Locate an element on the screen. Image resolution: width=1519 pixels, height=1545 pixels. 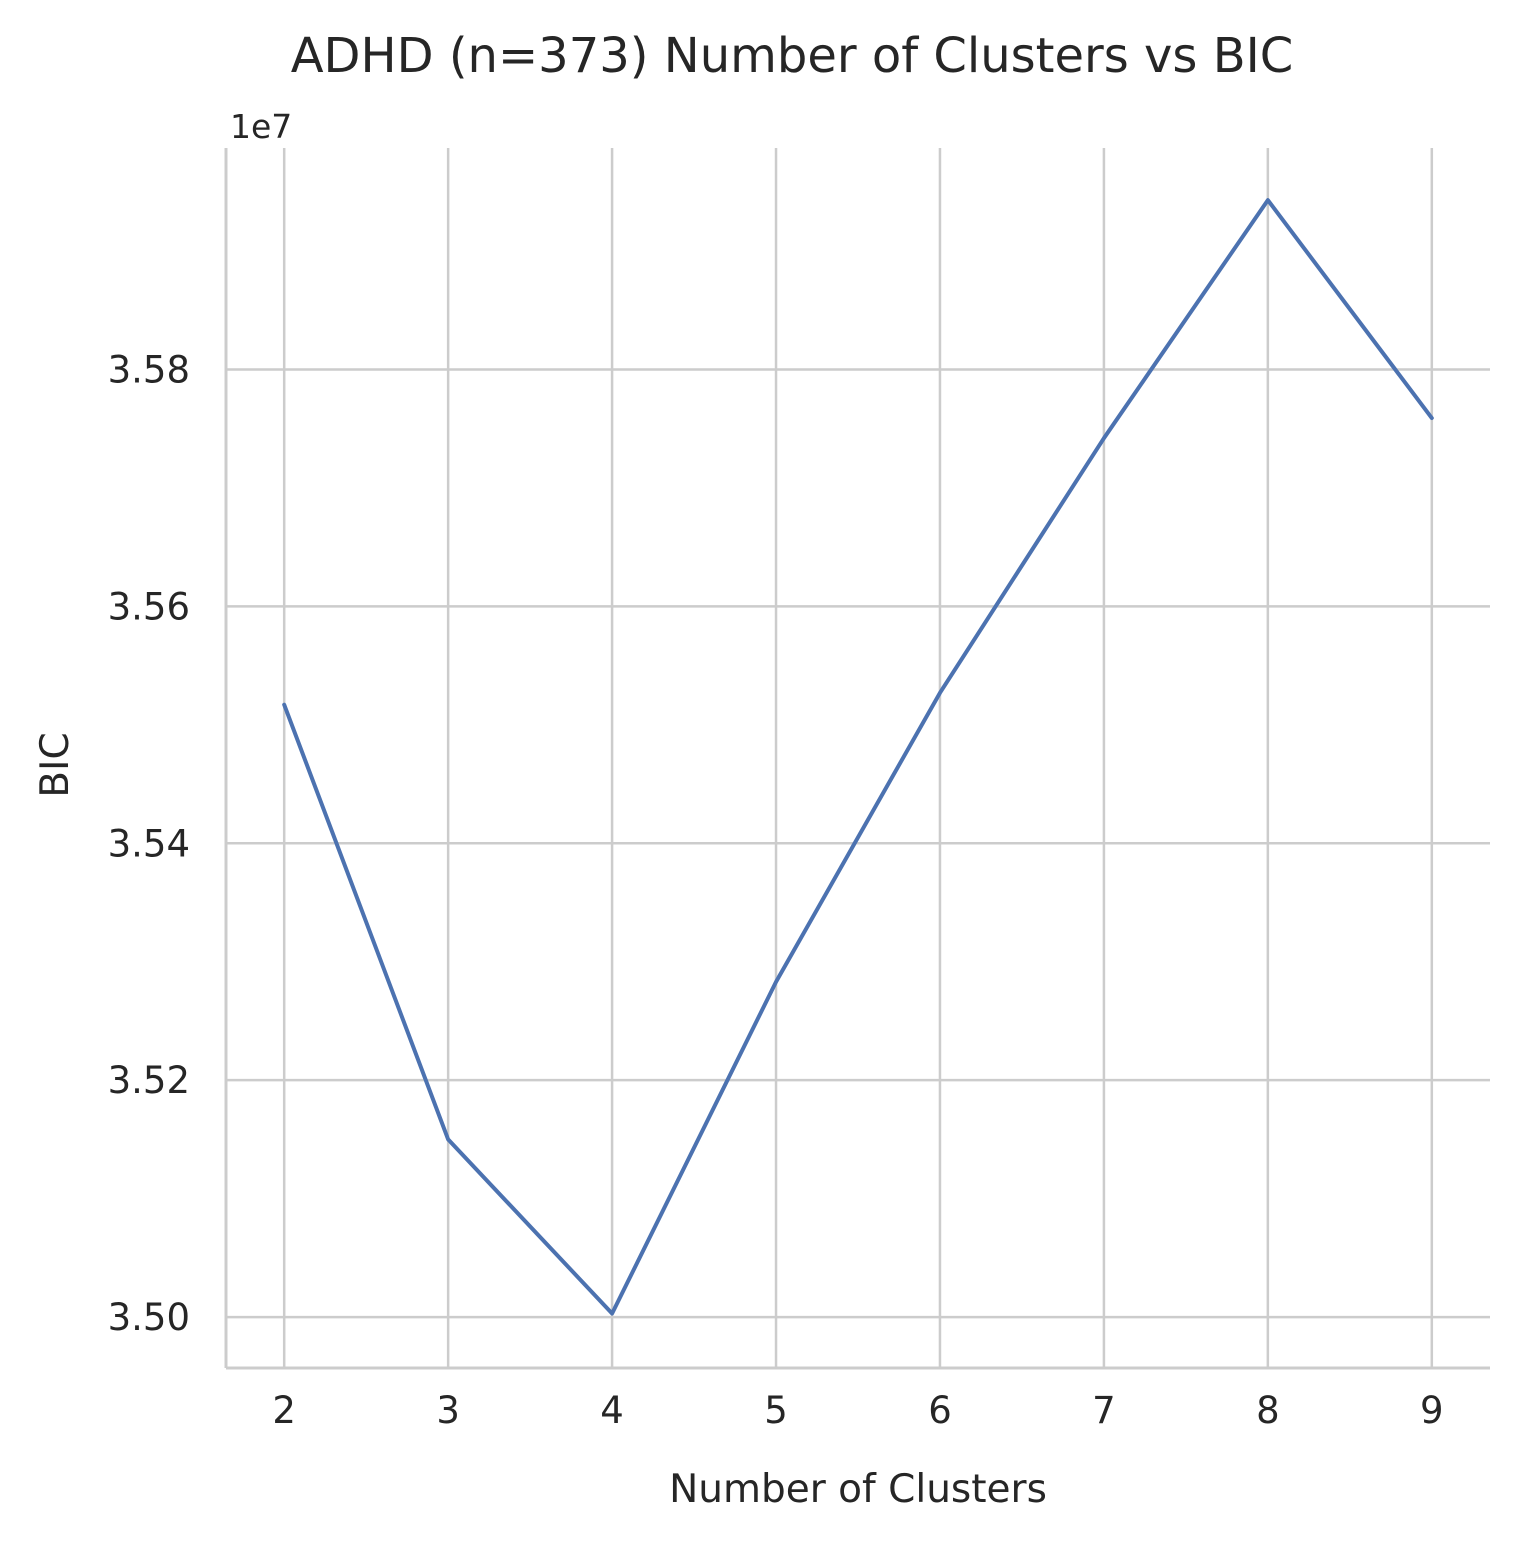
y-axis-offset-label: 1e7 is located at coordinates (261, 126).